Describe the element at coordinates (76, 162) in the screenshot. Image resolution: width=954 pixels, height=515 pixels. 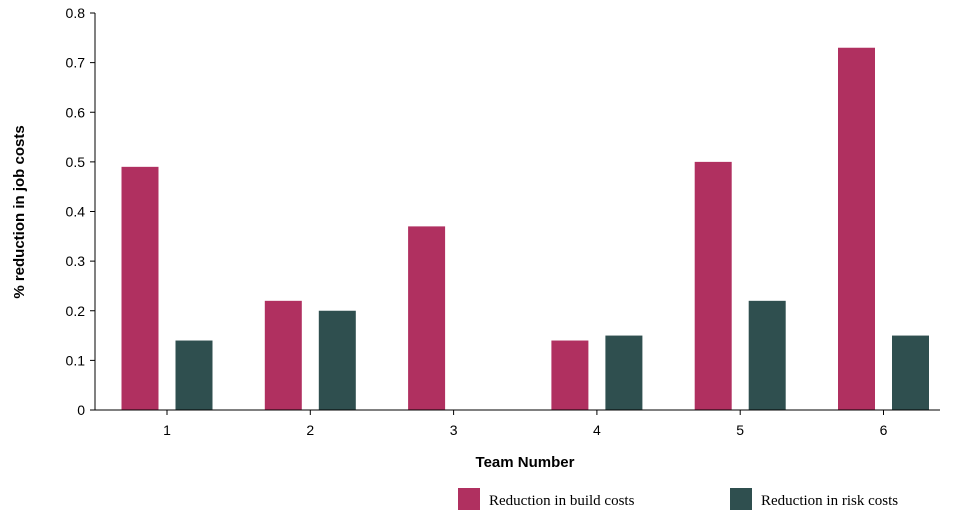
I see `y-tick-label: 0.5` at that location.